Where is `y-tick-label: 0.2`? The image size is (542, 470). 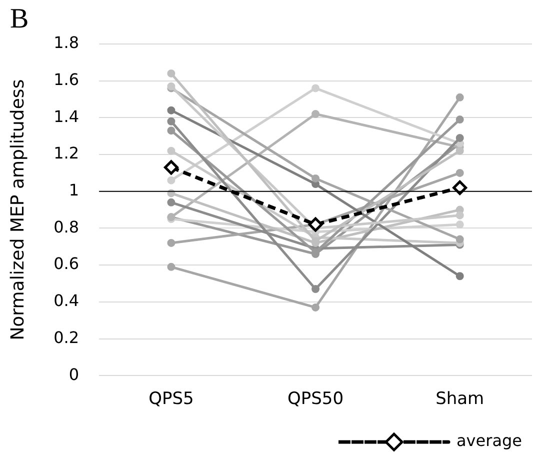
y-tick-label: 0.2 is located at coordinates (67, 337).